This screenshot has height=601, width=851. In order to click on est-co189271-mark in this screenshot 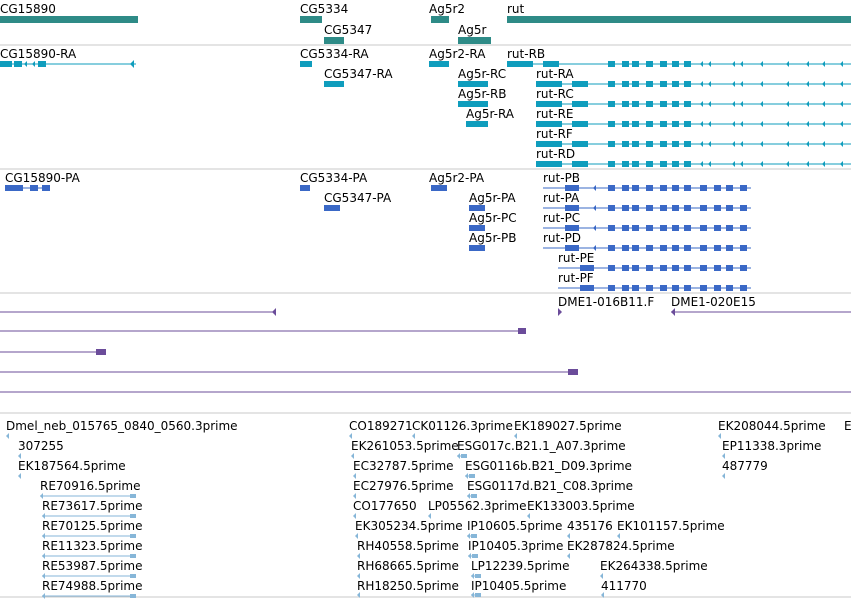, I will do `click(350, 436)`.